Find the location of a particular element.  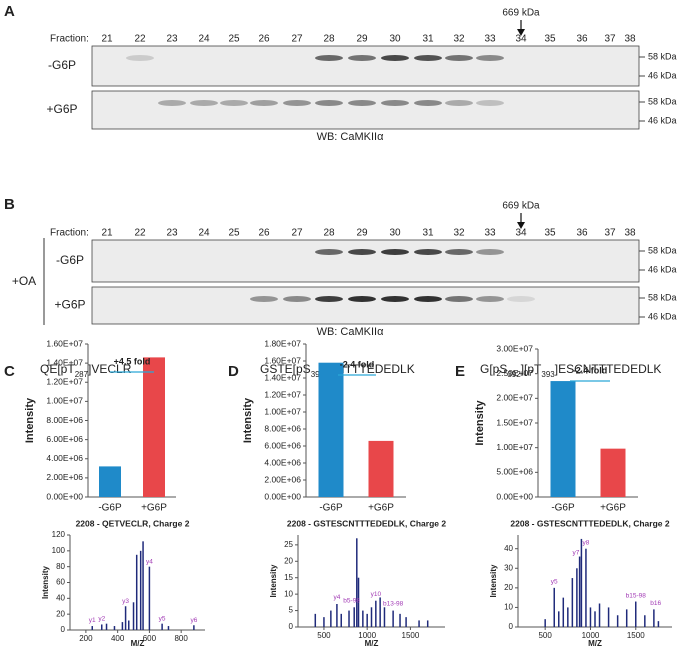

spectrum-title: 2208 - QETVECLR, Charge 2 is located at coordinates (133, 523).